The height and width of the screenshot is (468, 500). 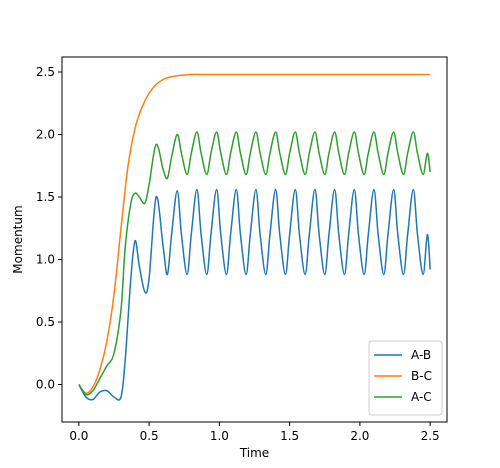 I want to click on y-axis-label: Momentum, so click(x=18, y=239).